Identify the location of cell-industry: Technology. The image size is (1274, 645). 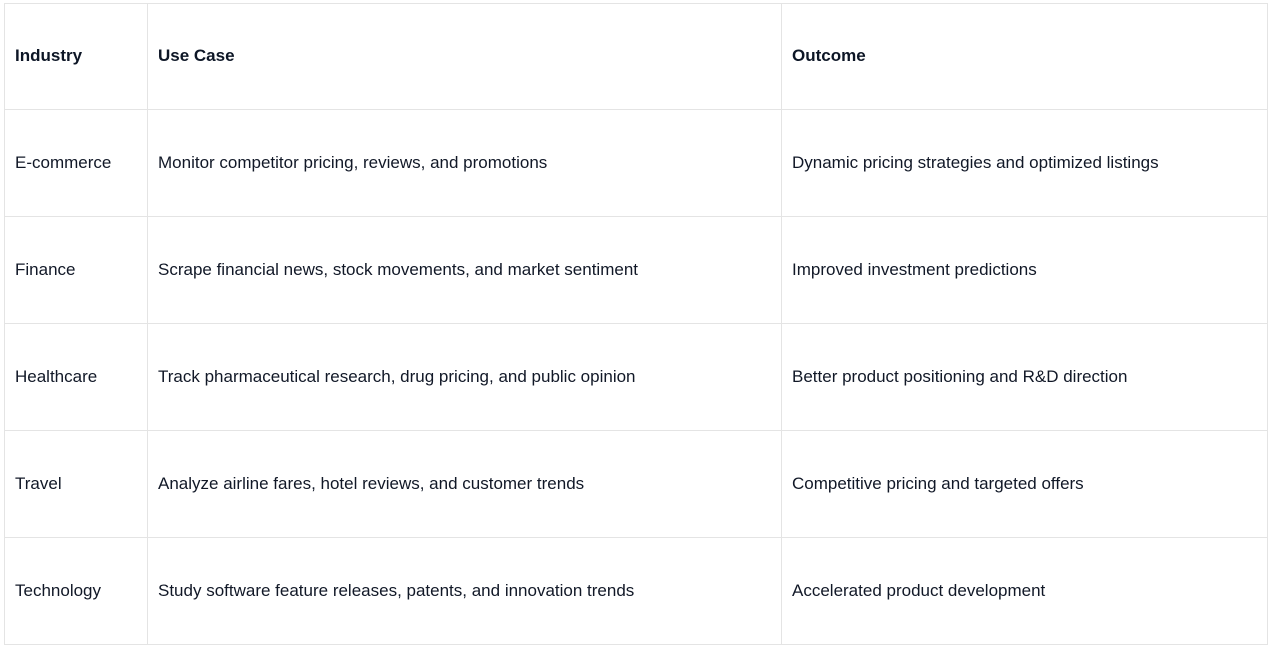
(76, 591).